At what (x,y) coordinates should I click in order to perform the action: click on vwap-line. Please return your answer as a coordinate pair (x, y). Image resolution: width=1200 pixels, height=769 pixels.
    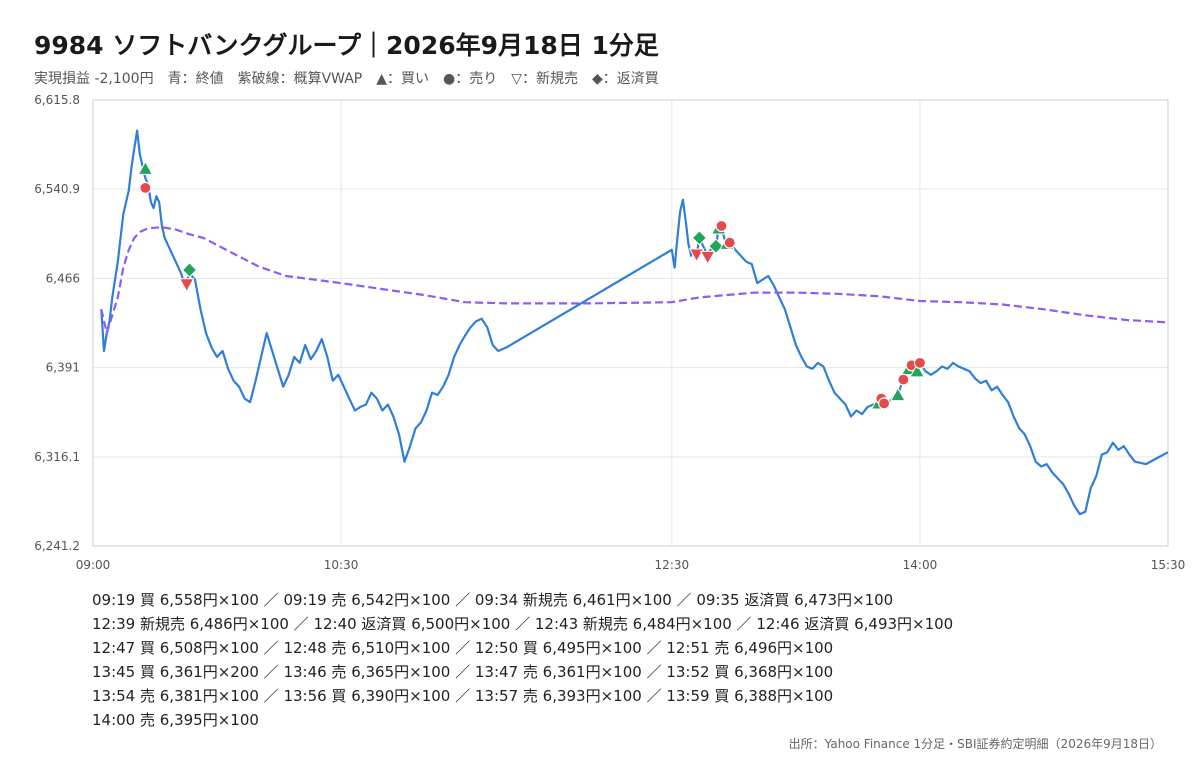
    Looking at the image, I should click on (634, 280).